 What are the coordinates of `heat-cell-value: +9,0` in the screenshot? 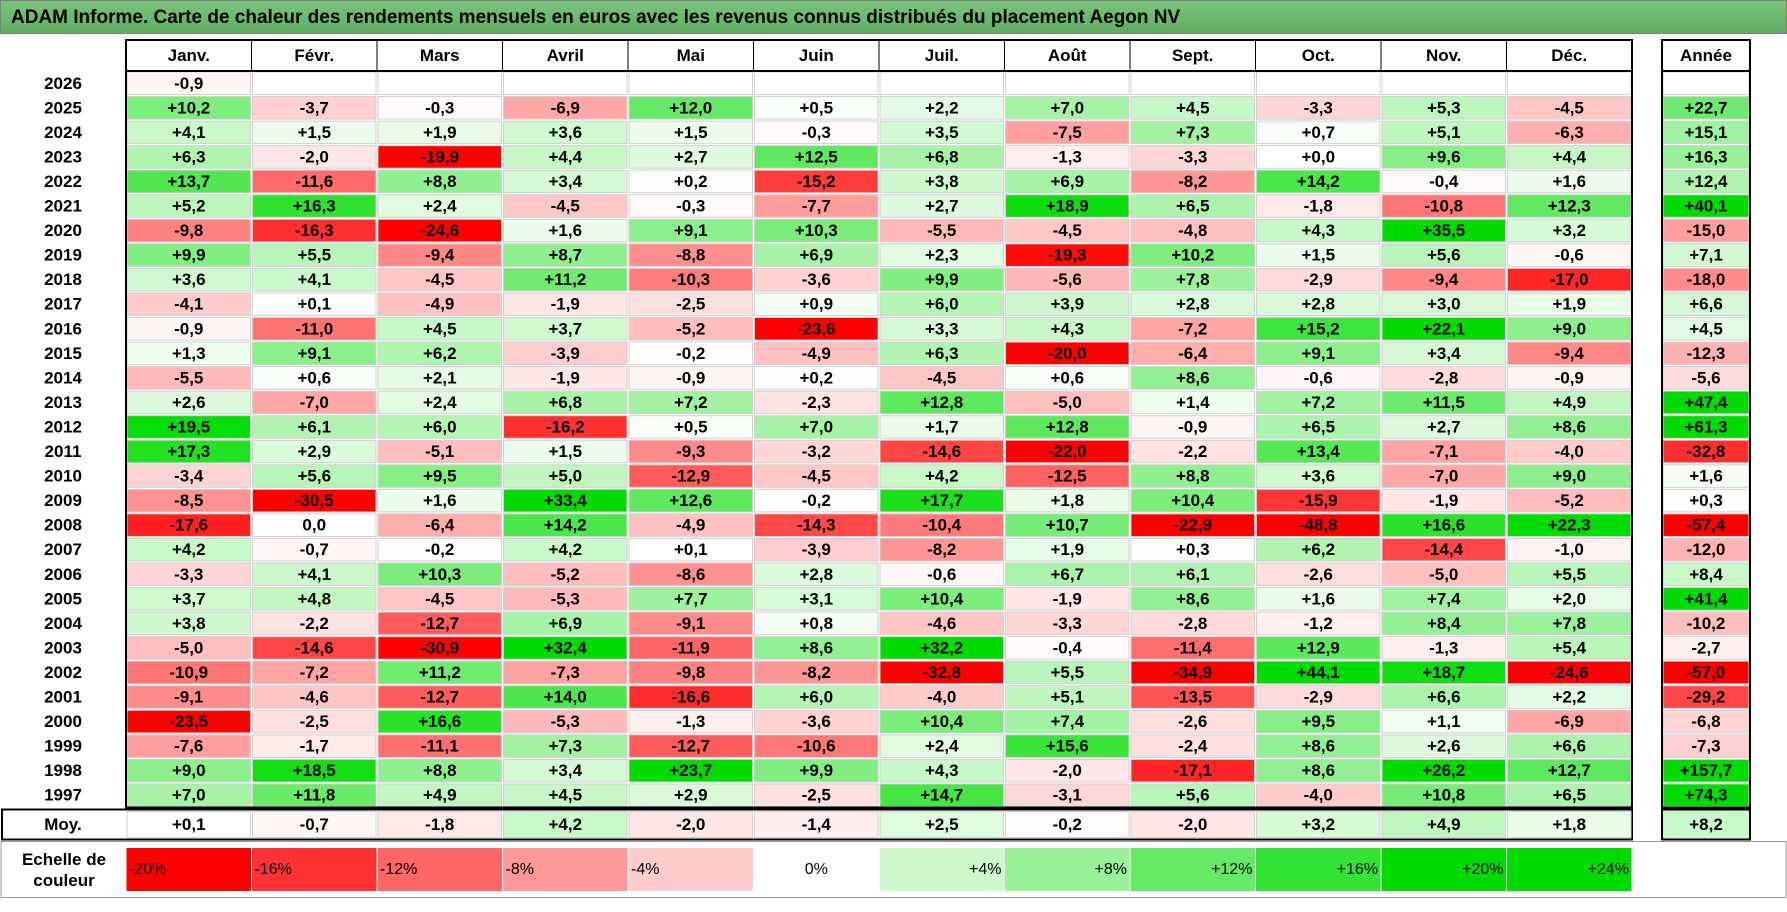 It's located at (1569, 328).